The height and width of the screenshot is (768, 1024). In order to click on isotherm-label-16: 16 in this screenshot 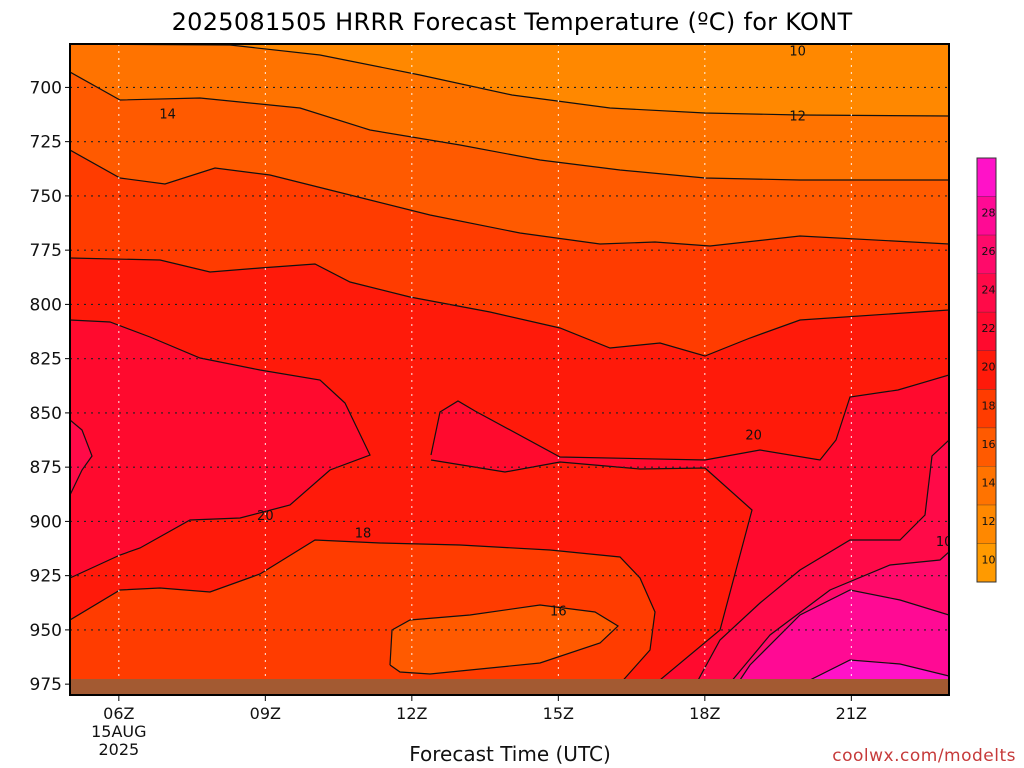, I will do `click(558, 611)`.